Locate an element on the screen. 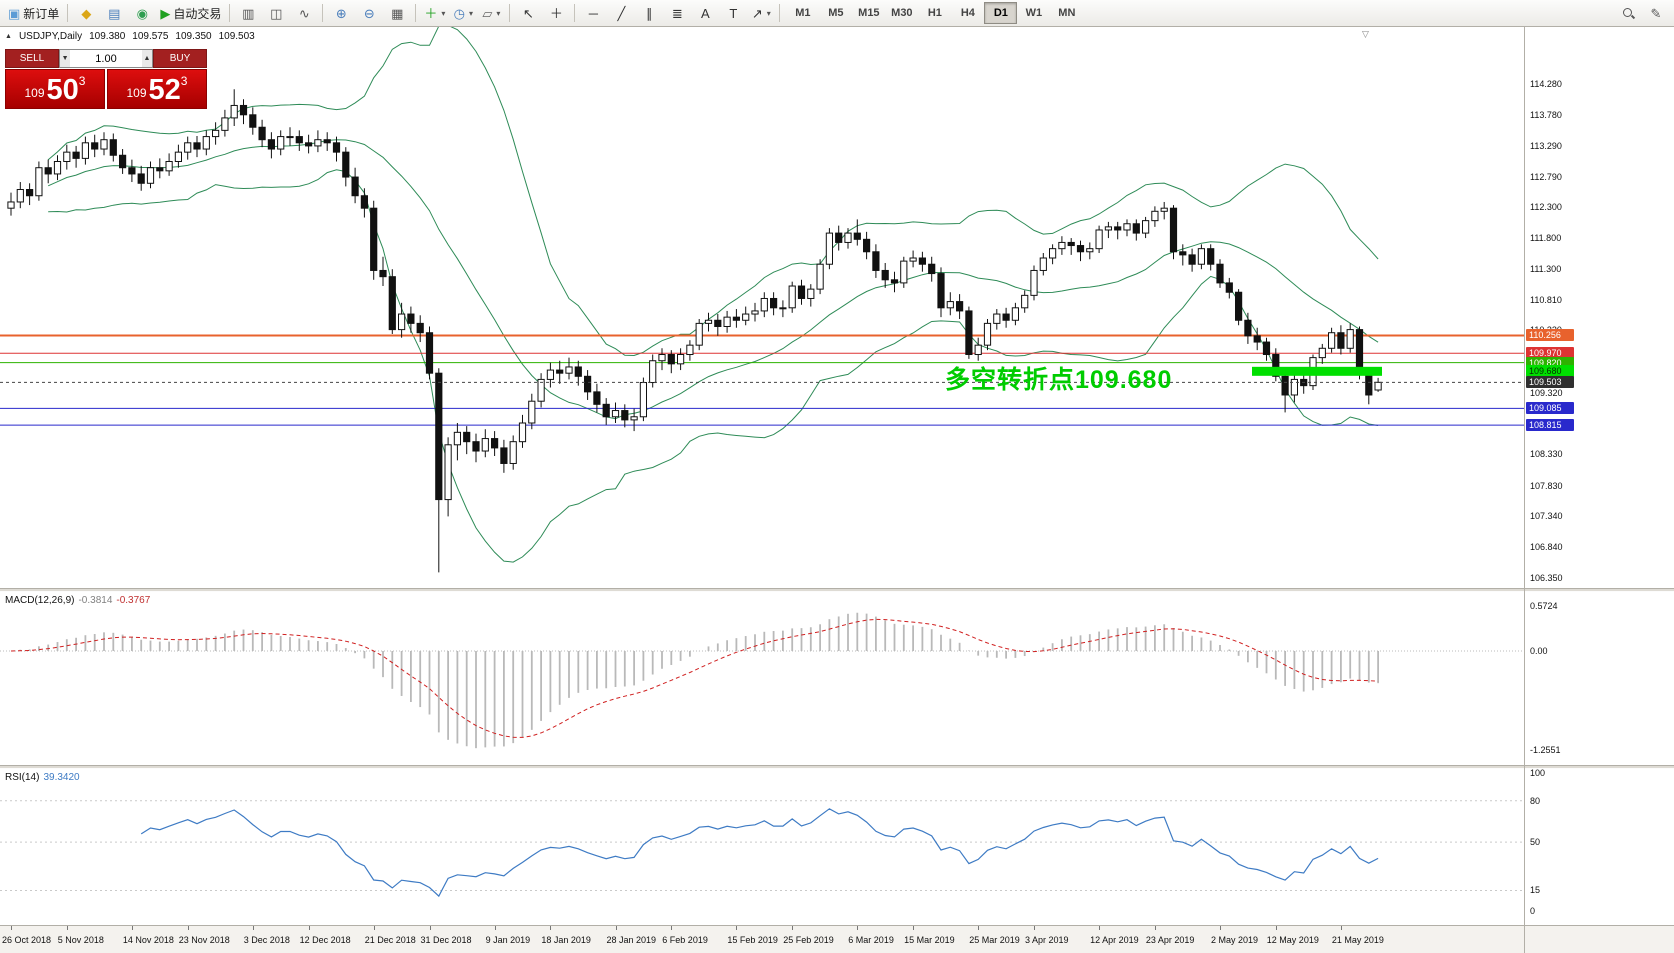  bid-price-box: 109 50 3 is located at coordinates (55, 89).